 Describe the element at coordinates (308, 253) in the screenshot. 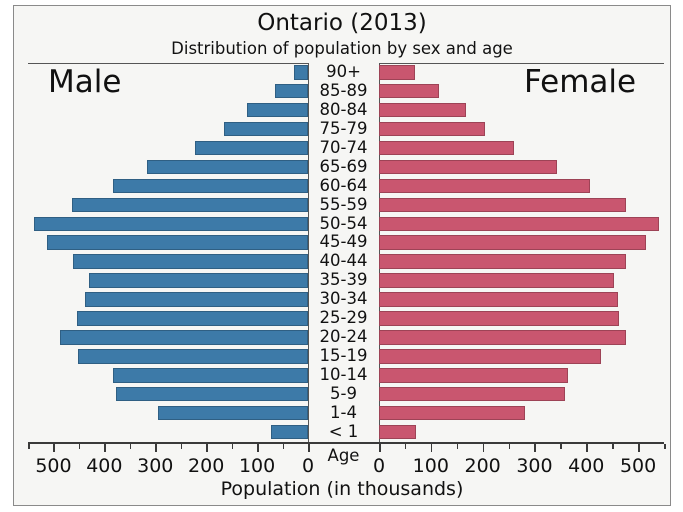

I see `age-column-left-spine` at that location.